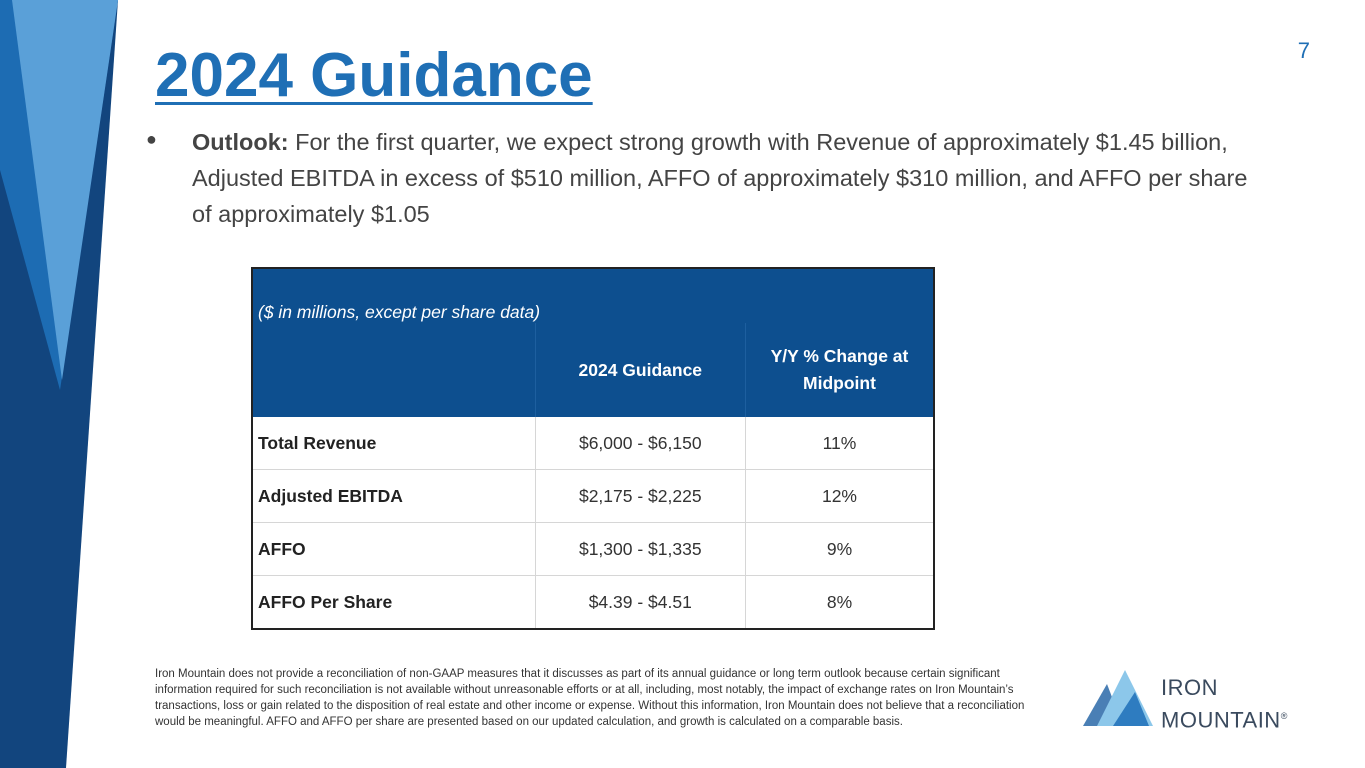  Describe the element at coordinates (593, 295) in the screenshot. I see `table-caption: ($ in millions, except per share data)` at that location.